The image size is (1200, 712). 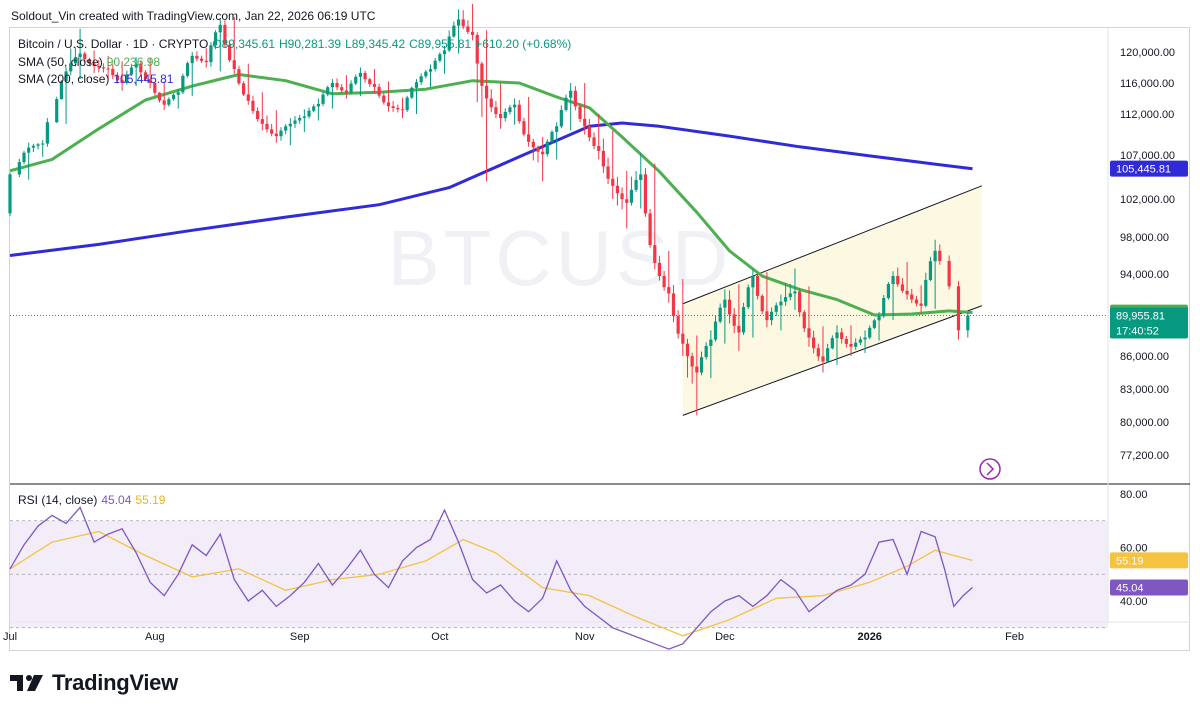 What do you see at coordinates (439, 637) in the screenshot?
I see `time-tick-label: Oct` at bounding box center [439, 637].